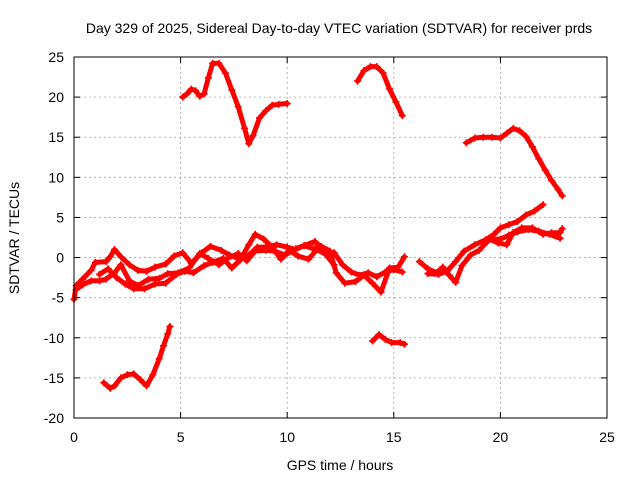 This screenshot has height=480, width=640. Describe the element at coordinates (74, 437) in the screenshot. I see `x-tick-label: 0` at that location.